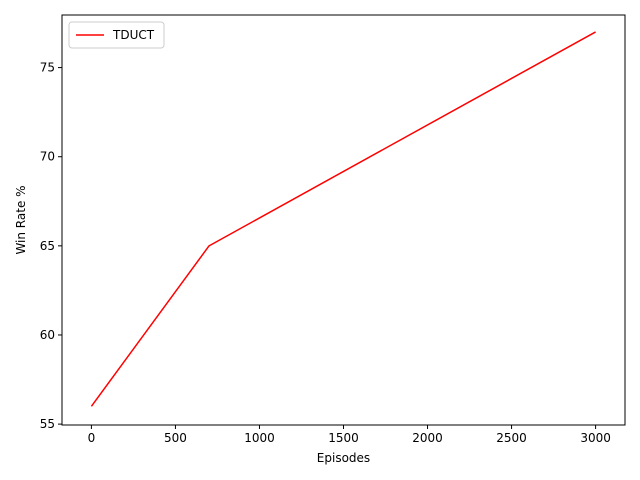  I want to click on y-tick-label: 60, so click(47, 335).